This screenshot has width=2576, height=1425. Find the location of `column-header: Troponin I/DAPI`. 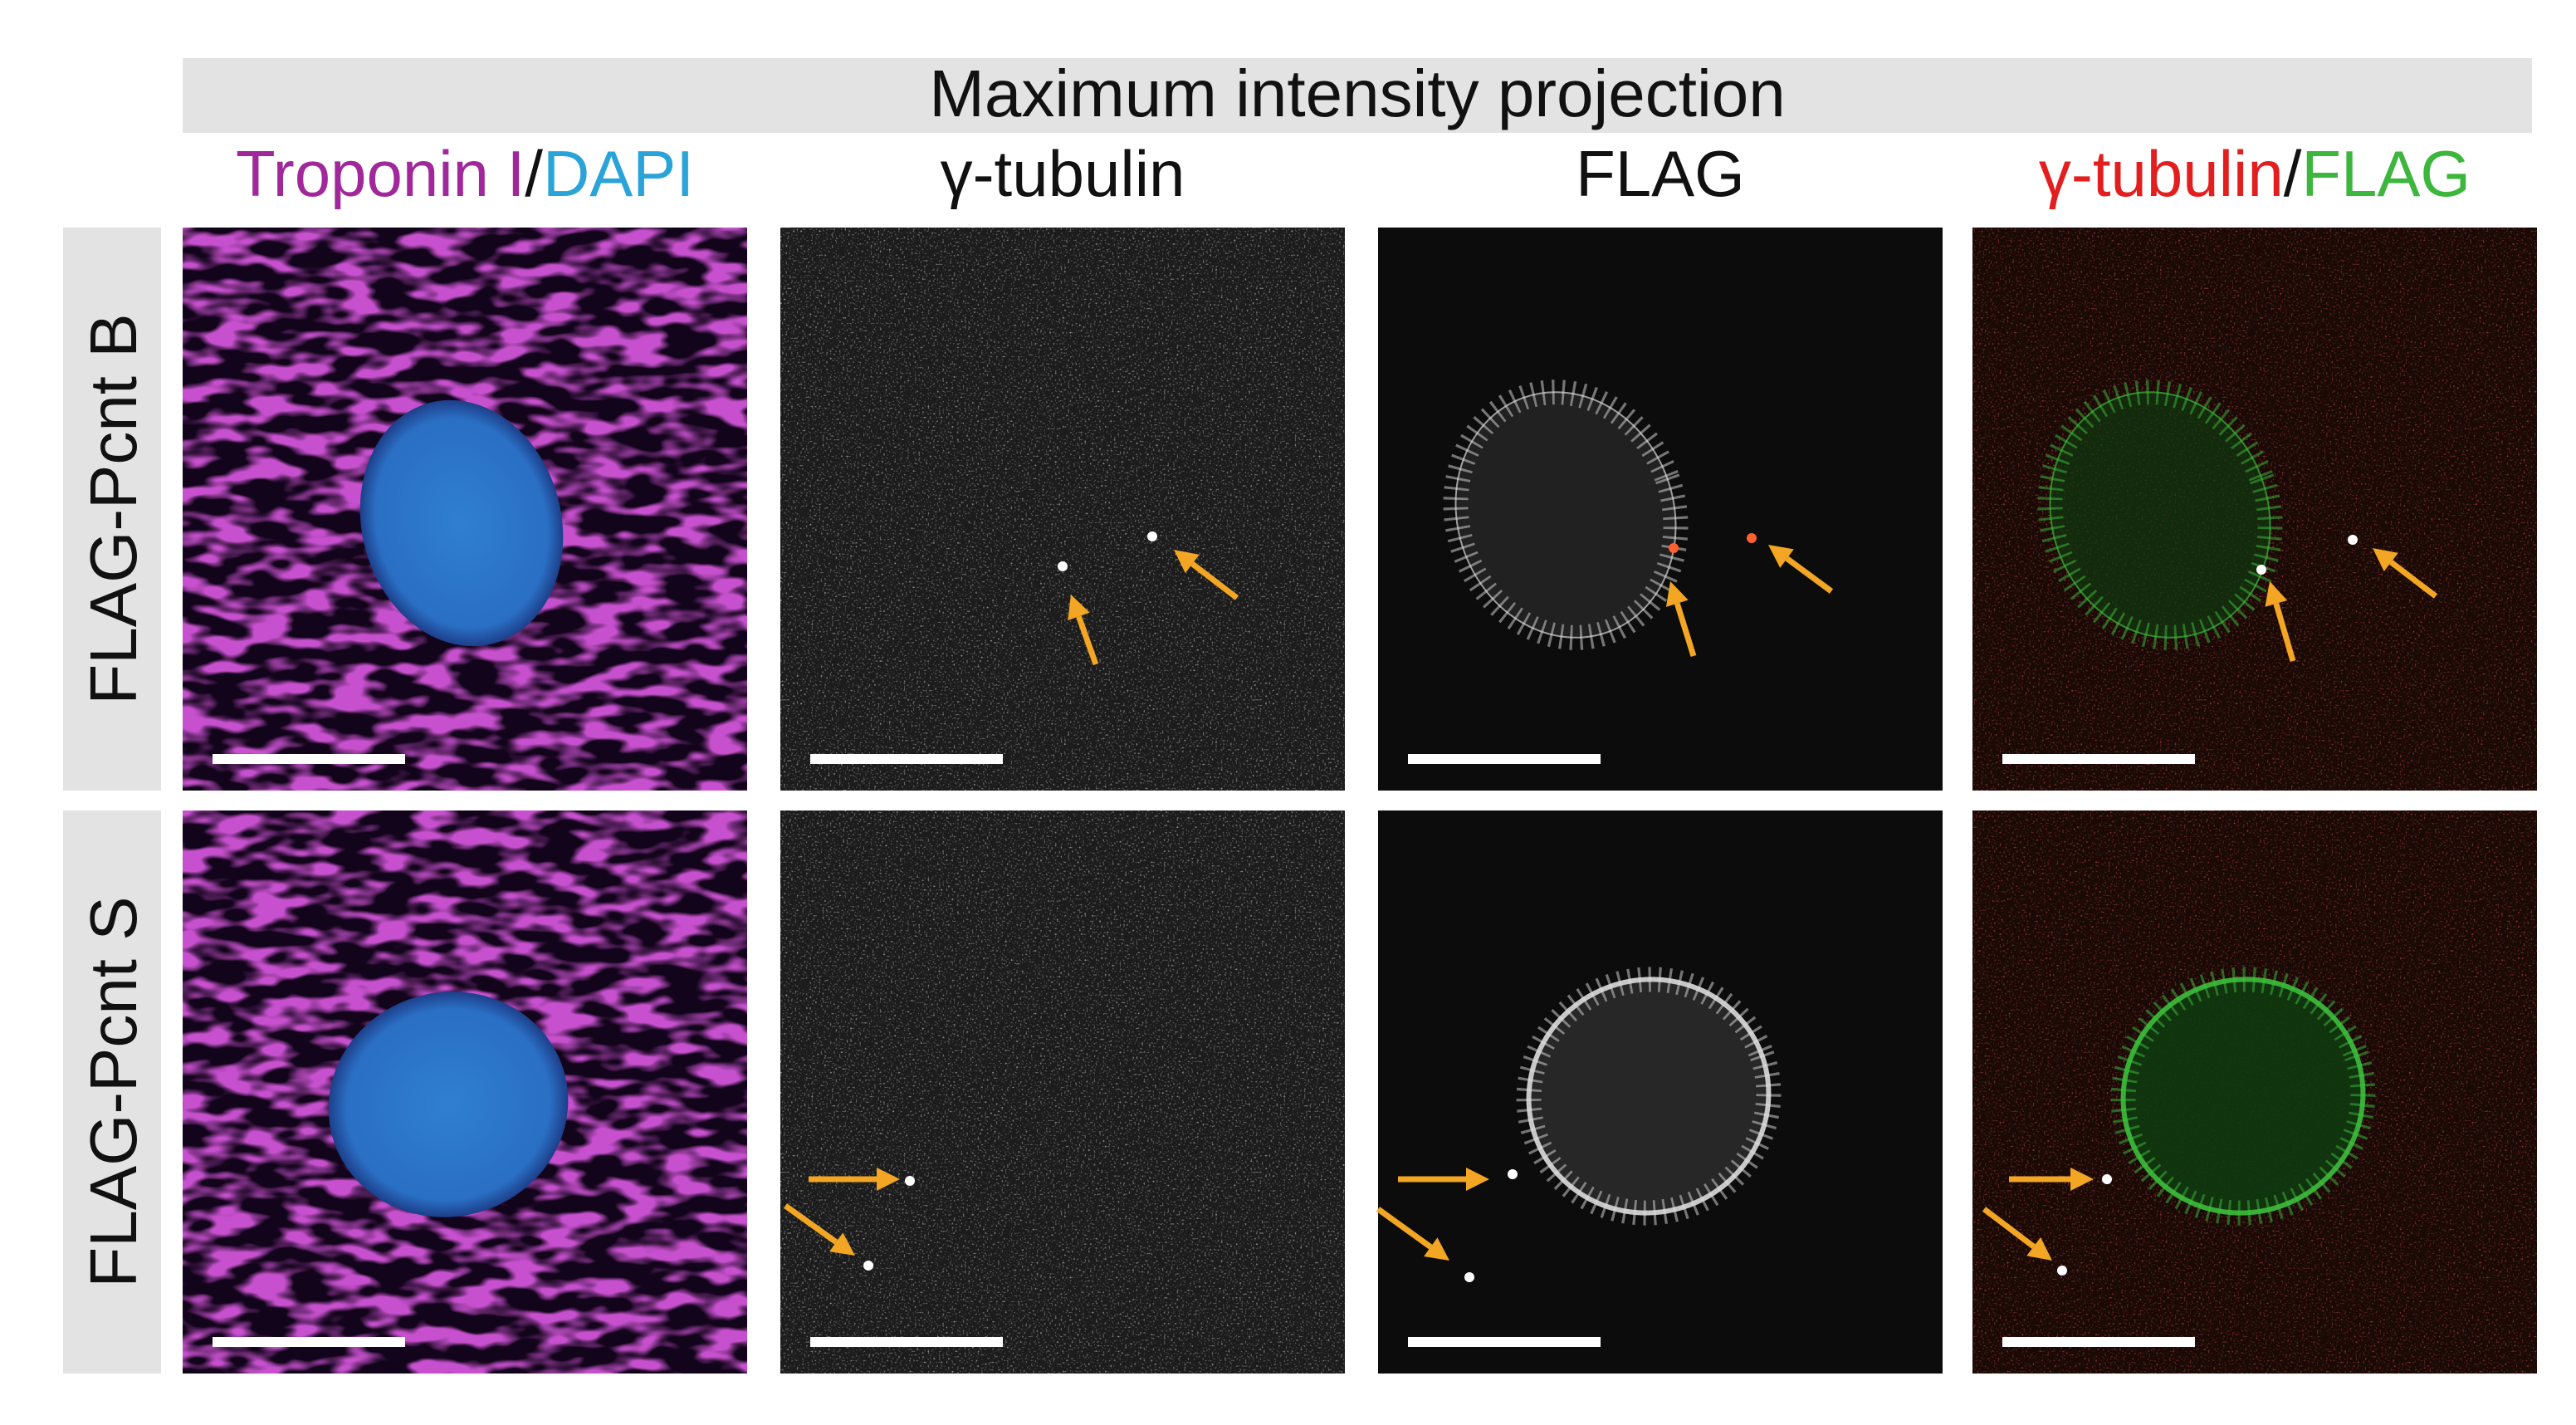

column-header: Troponin I/DAPI is located at coordinates (465, 173).